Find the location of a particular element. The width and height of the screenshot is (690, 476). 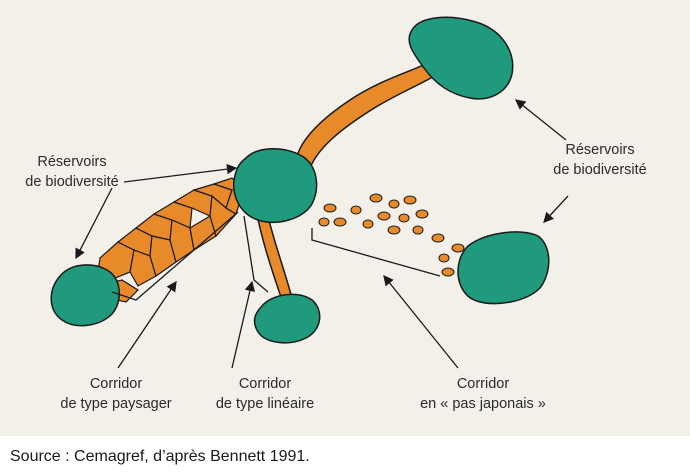

label-corridor-paysager-line1: Corridor is located at coordinates (116, 384).